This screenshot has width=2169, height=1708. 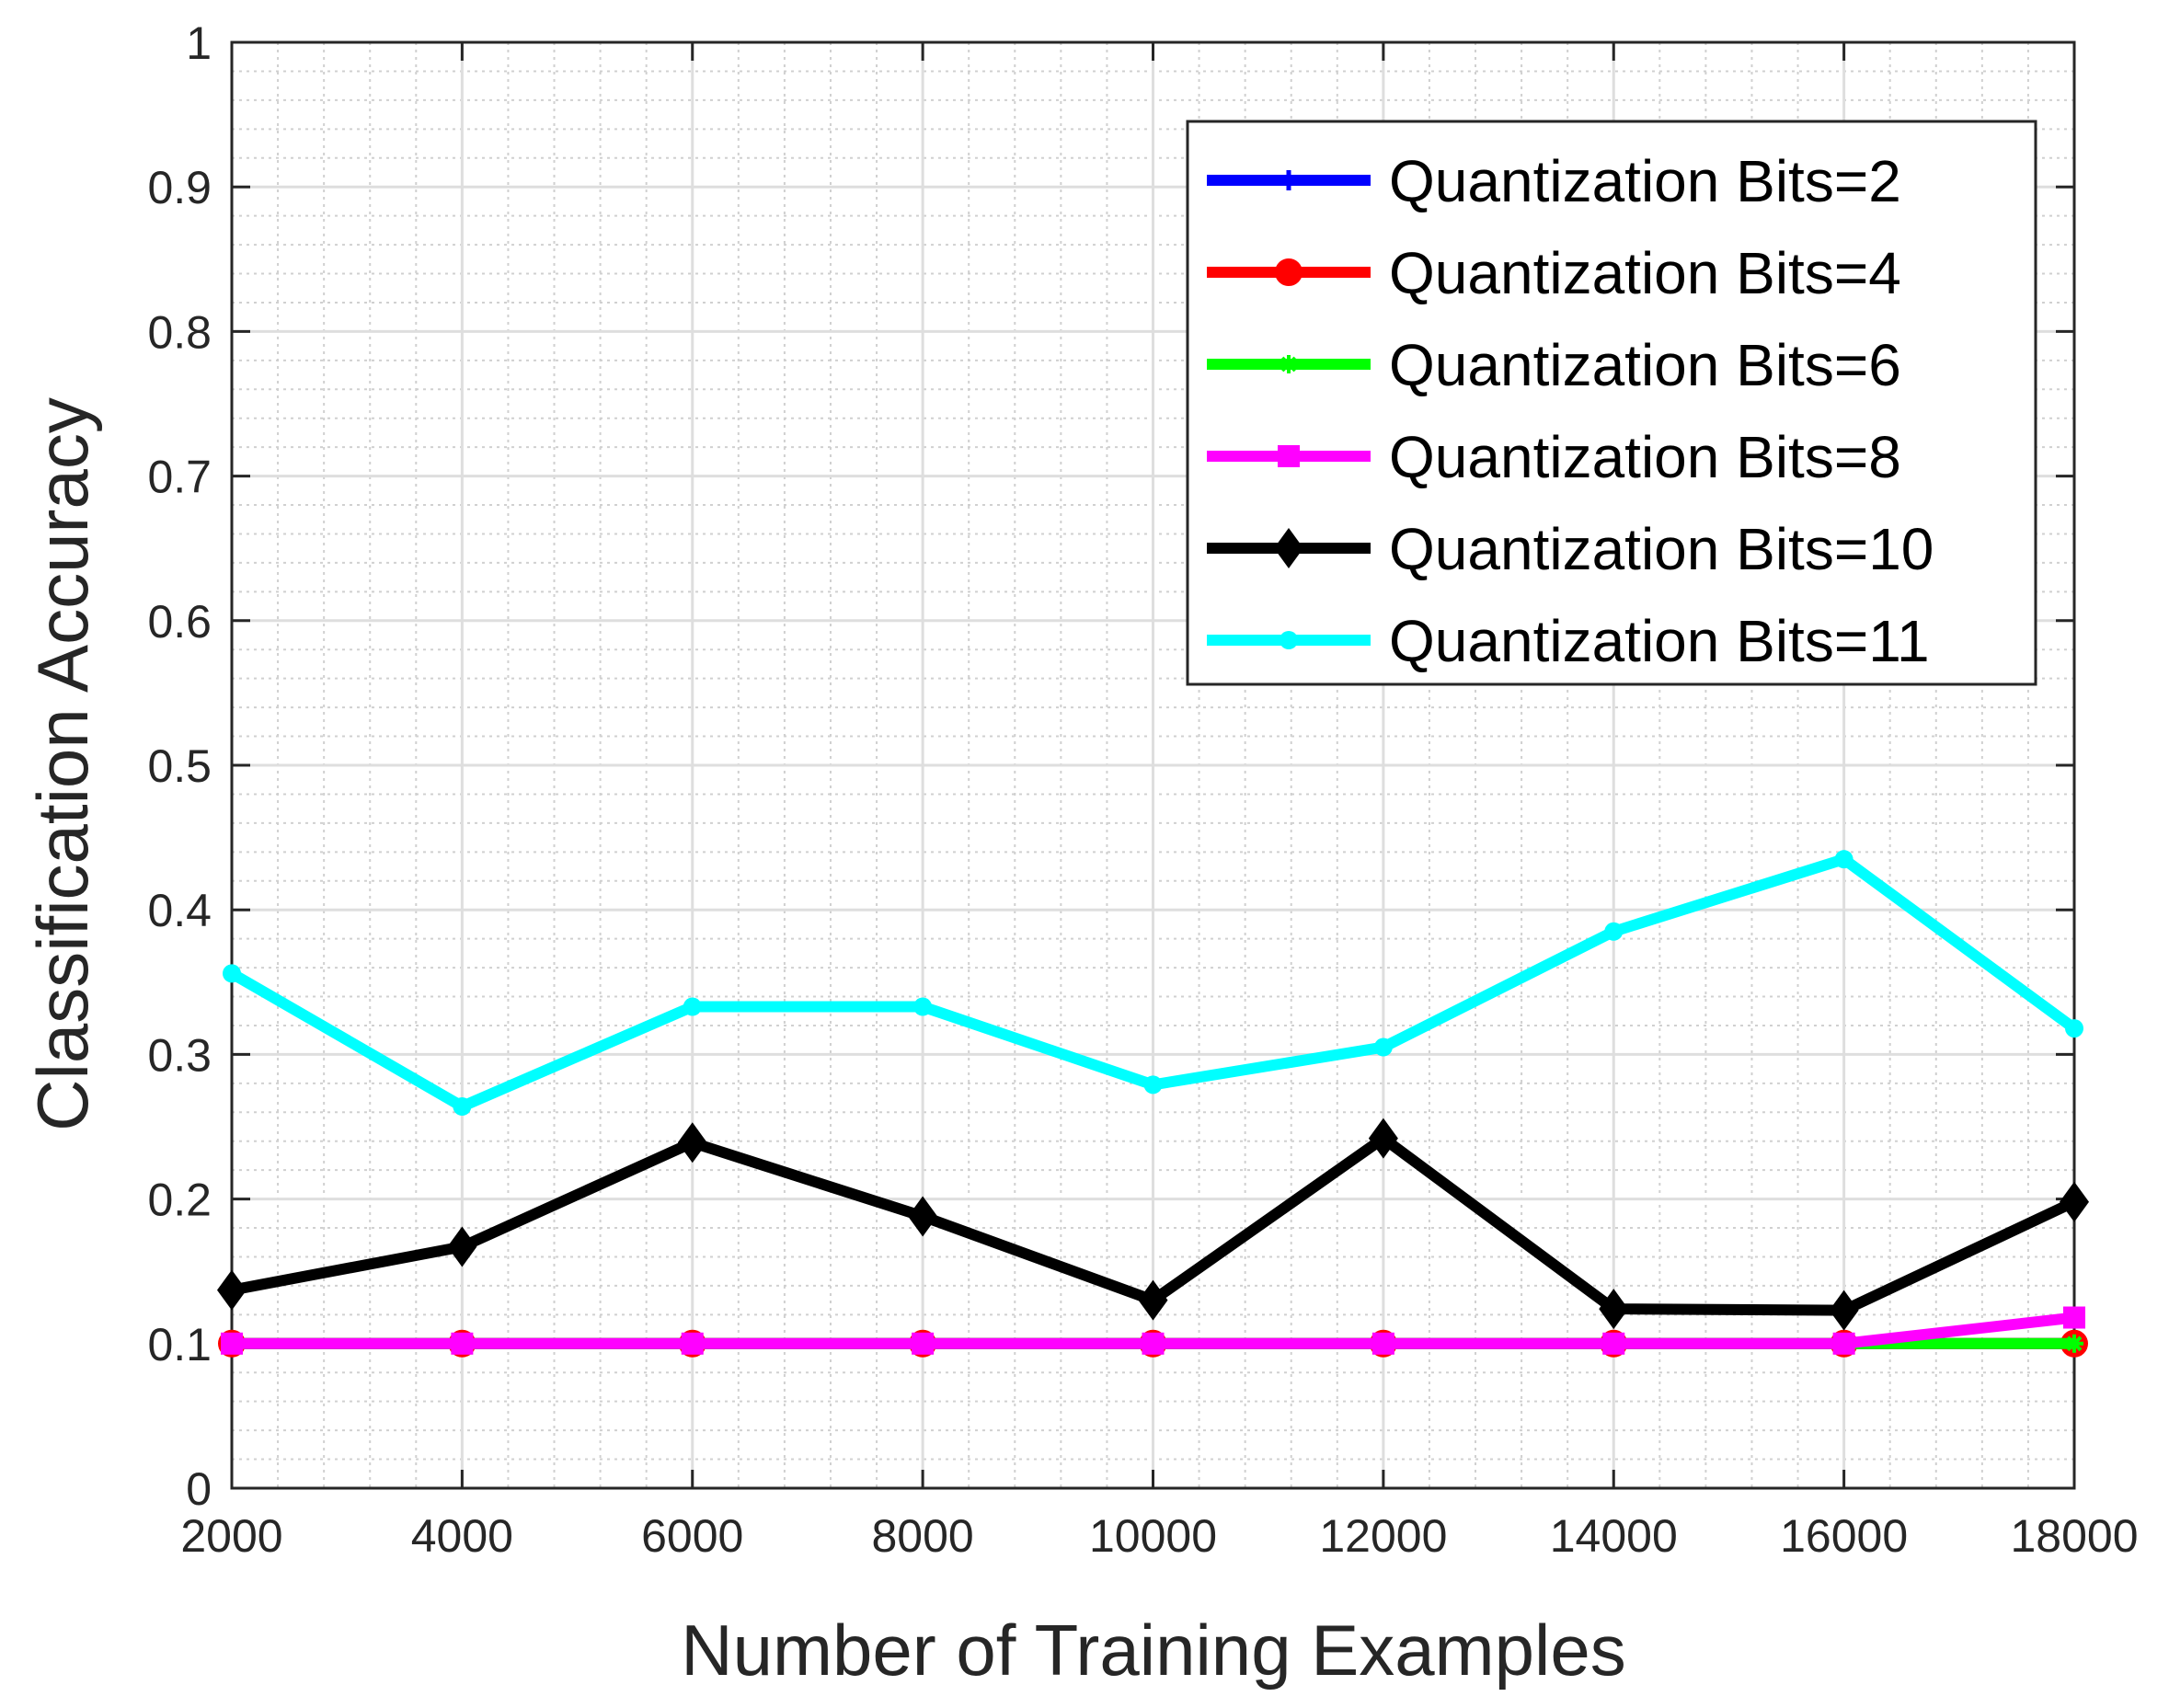 I want to click on legend-box, so click(x=1611, y=403).